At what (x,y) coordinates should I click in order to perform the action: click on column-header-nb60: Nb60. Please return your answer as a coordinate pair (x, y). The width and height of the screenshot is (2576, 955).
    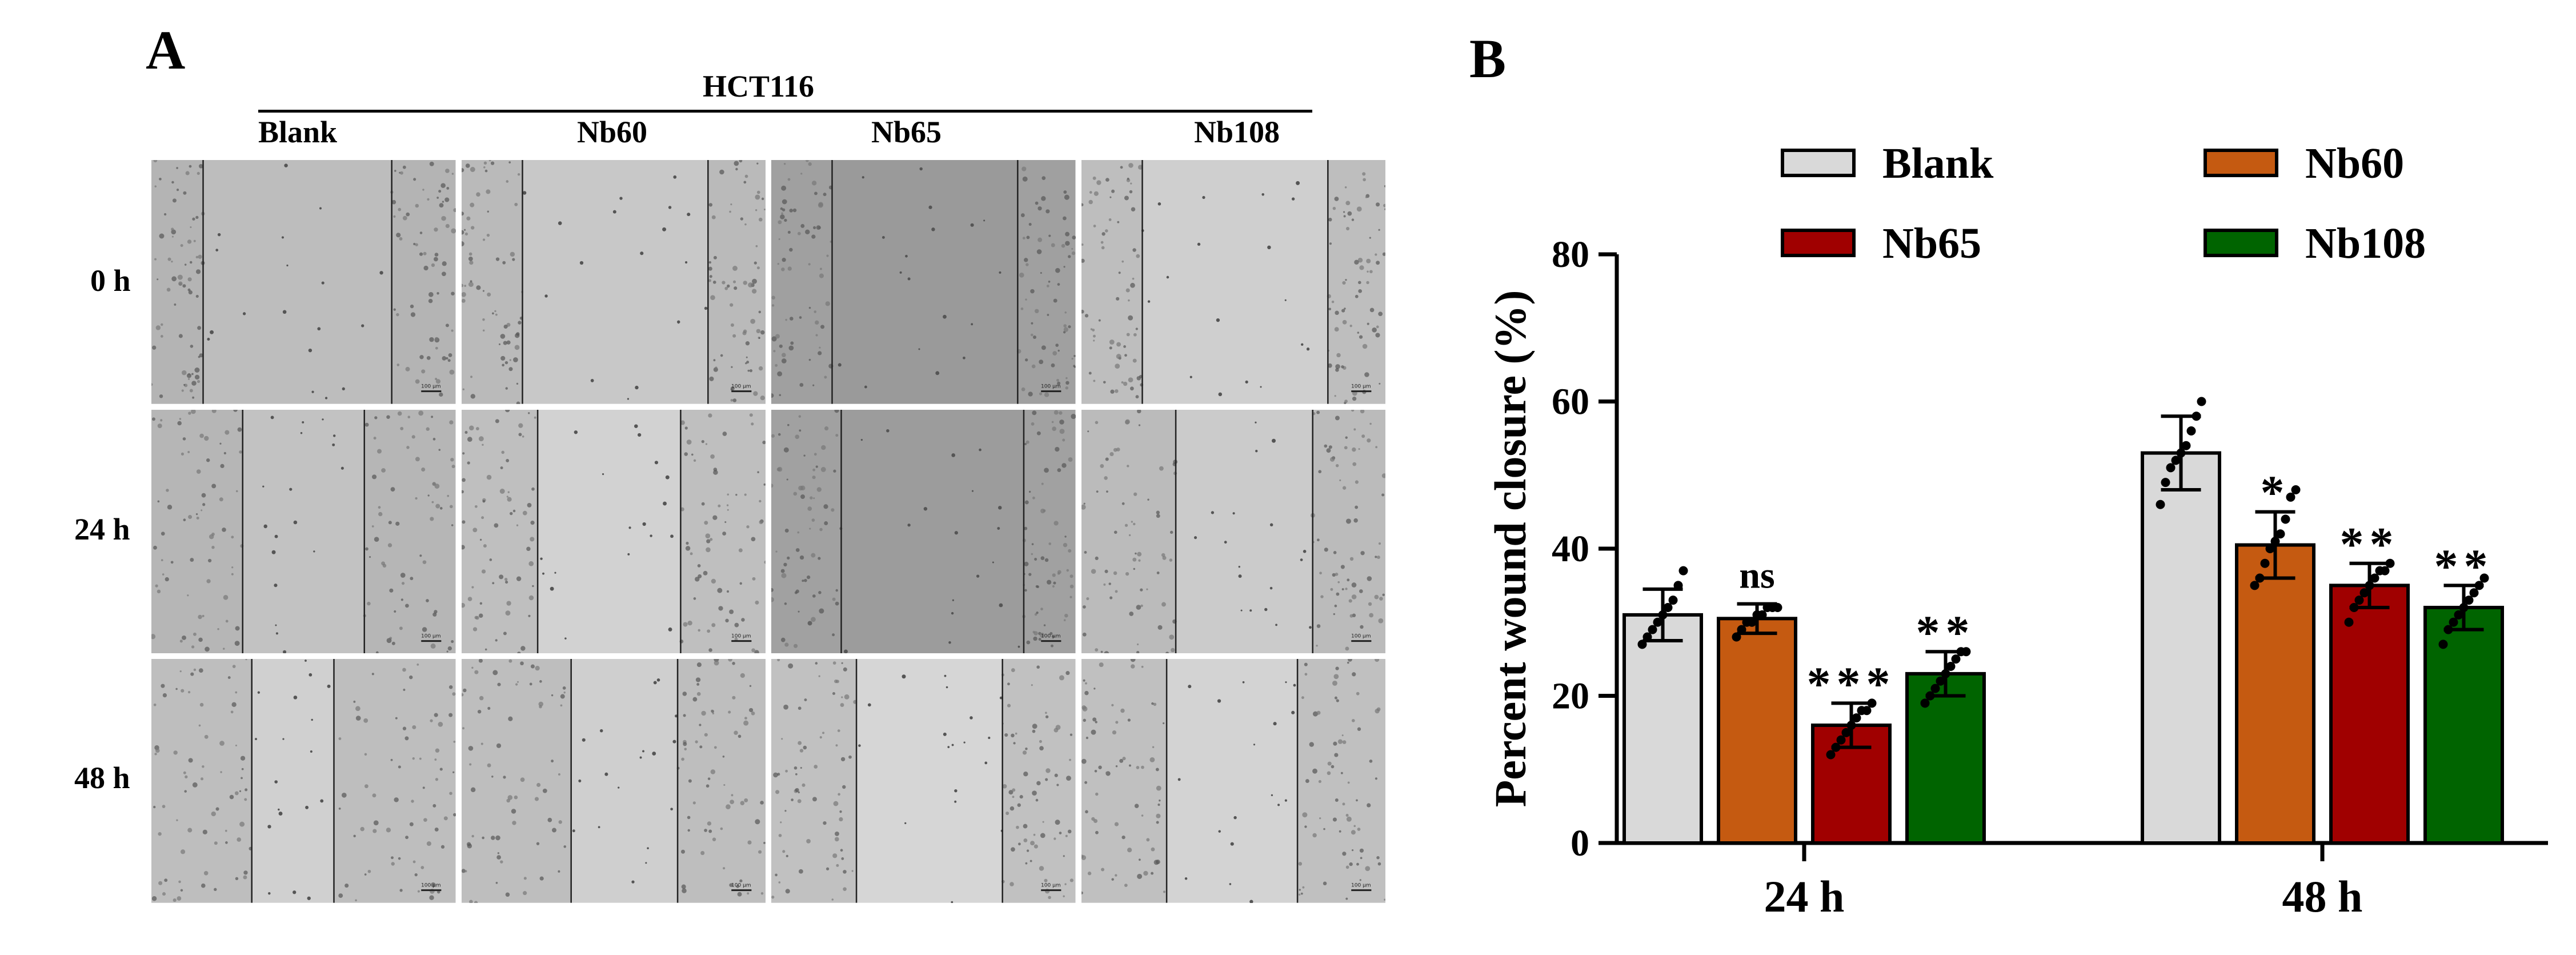
    Looking at the image, I should click on (612, 132).